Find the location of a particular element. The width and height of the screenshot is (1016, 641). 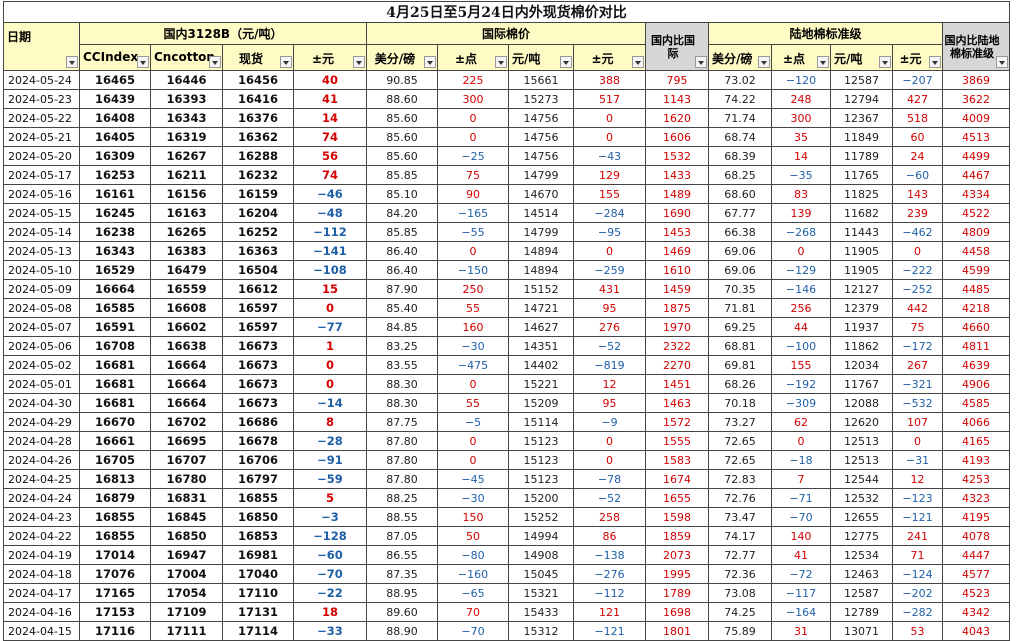

cell-cncotton: 16664 is located at coordinates (186, 365).